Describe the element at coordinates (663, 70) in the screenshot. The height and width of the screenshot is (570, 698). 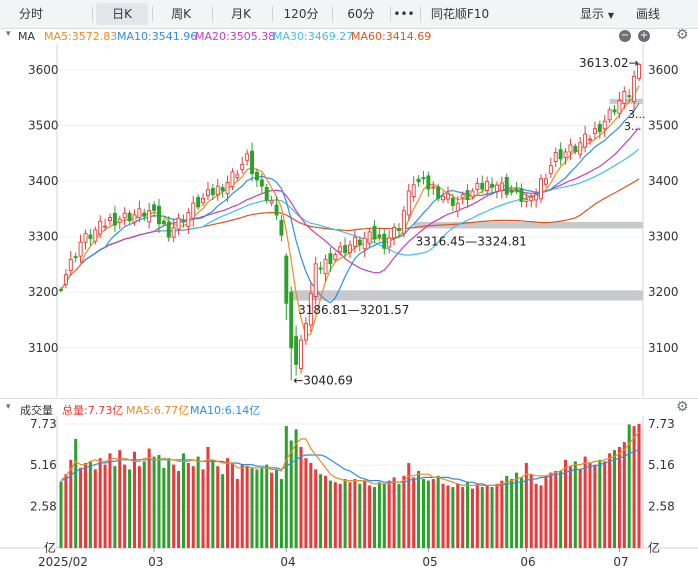
I see `y-tick-label-right: 3600` at that location.